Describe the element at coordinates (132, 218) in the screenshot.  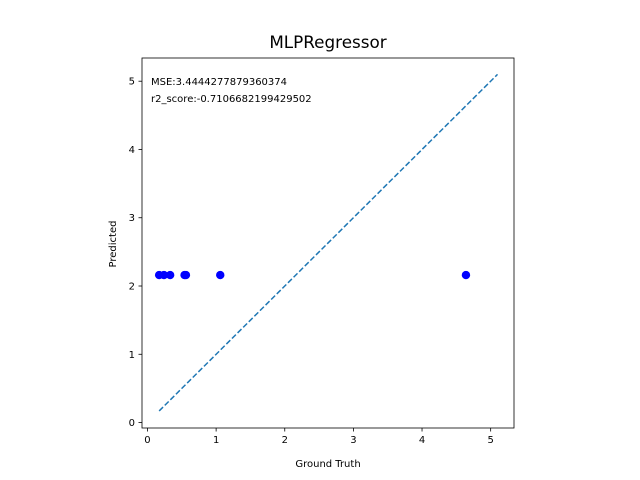
I see `y-tick-label: 3` at that location.